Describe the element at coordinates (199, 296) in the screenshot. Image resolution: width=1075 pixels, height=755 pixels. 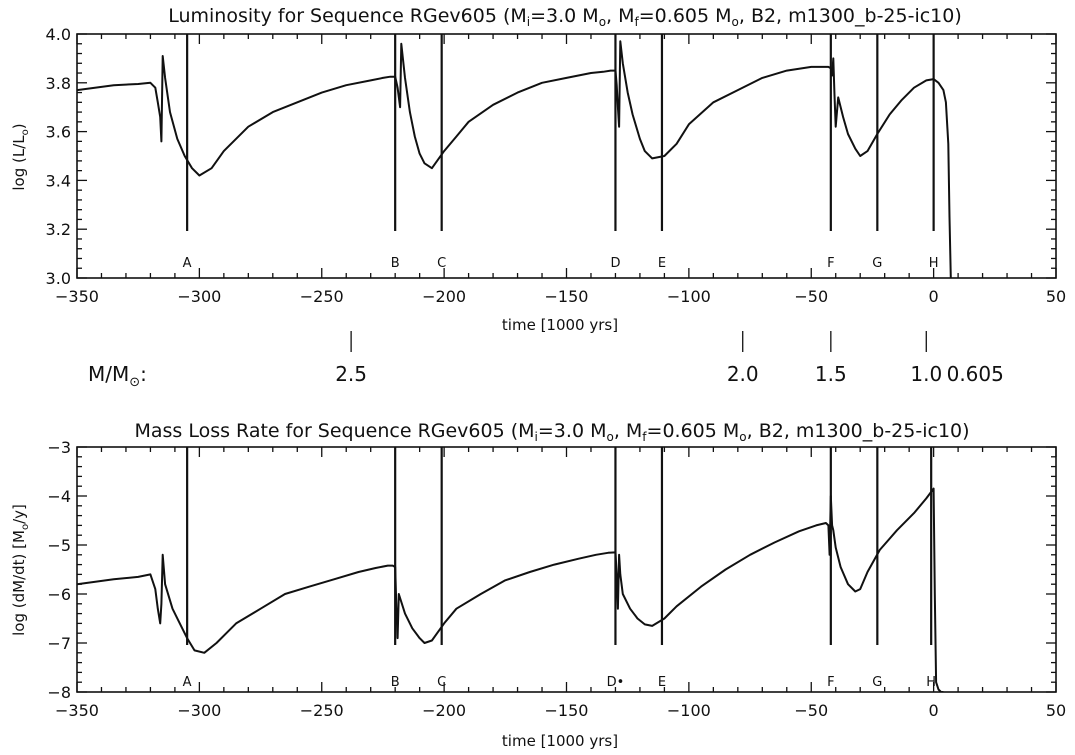
I see `luminosity-x-tick-label: −300` at that location.